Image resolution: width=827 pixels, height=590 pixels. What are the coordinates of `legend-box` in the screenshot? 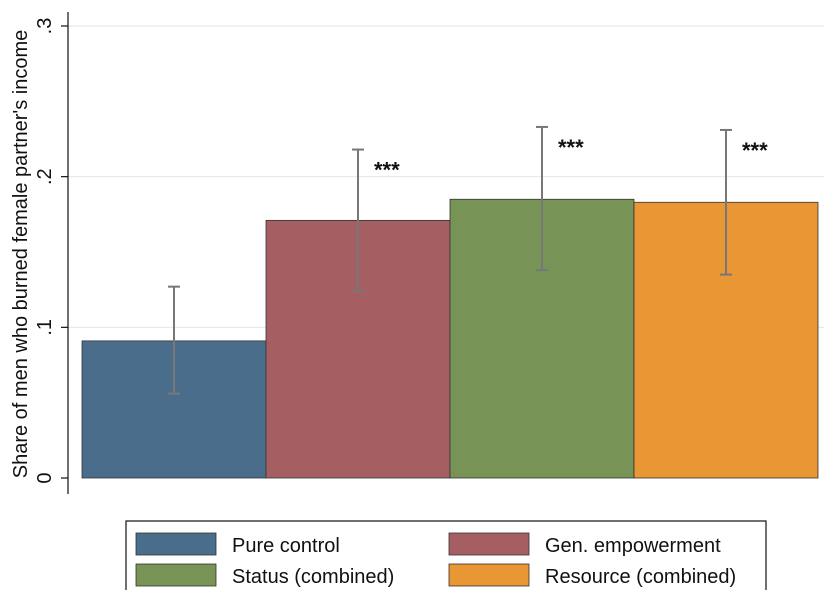 It's located at (446, 555).